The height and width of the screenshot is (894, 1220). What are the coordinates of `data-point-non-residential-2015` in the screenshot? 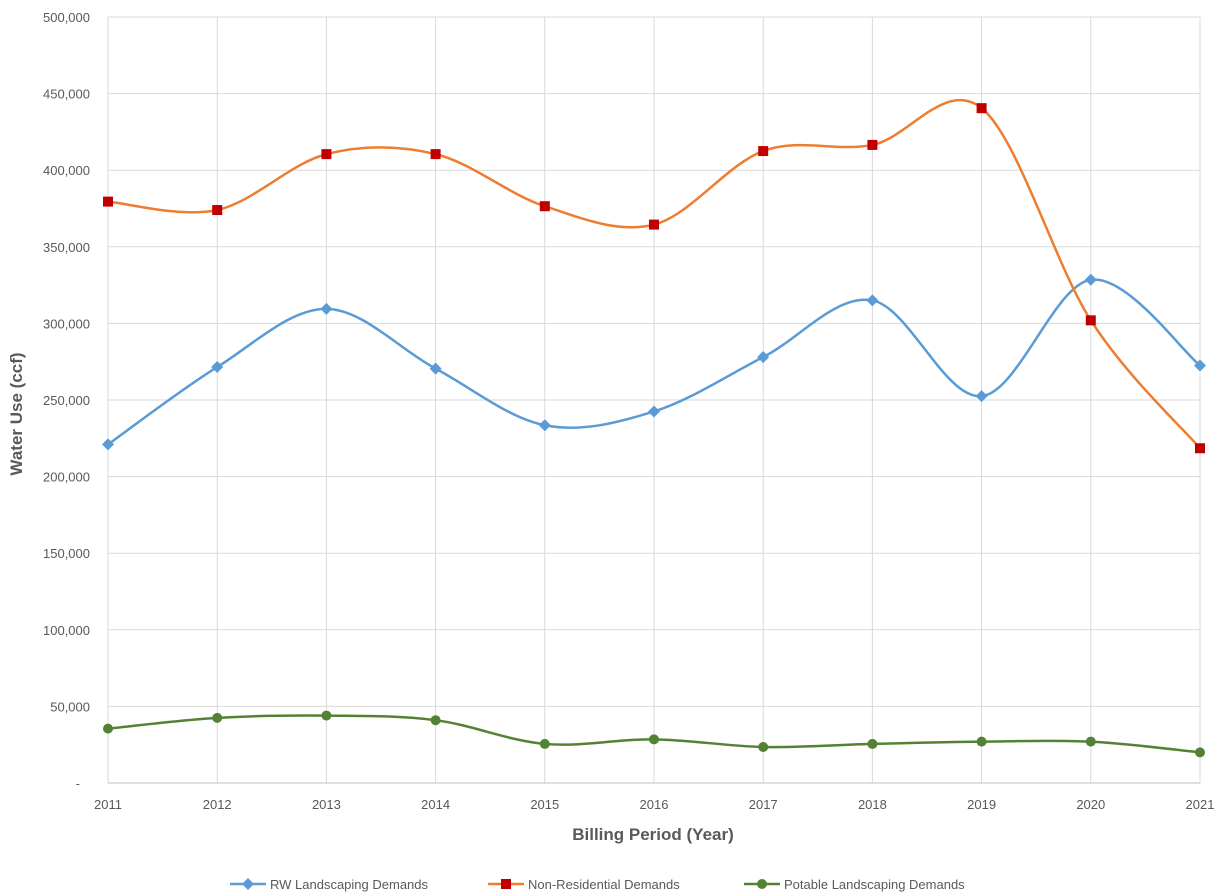 It's located at (544, 206).